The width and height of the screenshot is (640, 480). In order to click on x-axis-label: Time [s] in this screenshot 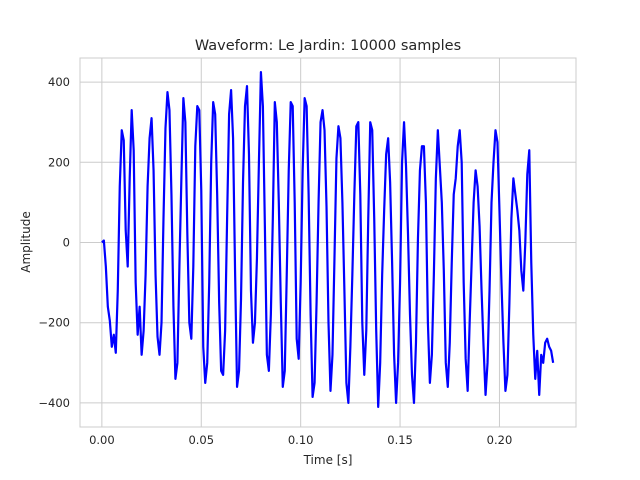, I will do `click(328, 460)`.